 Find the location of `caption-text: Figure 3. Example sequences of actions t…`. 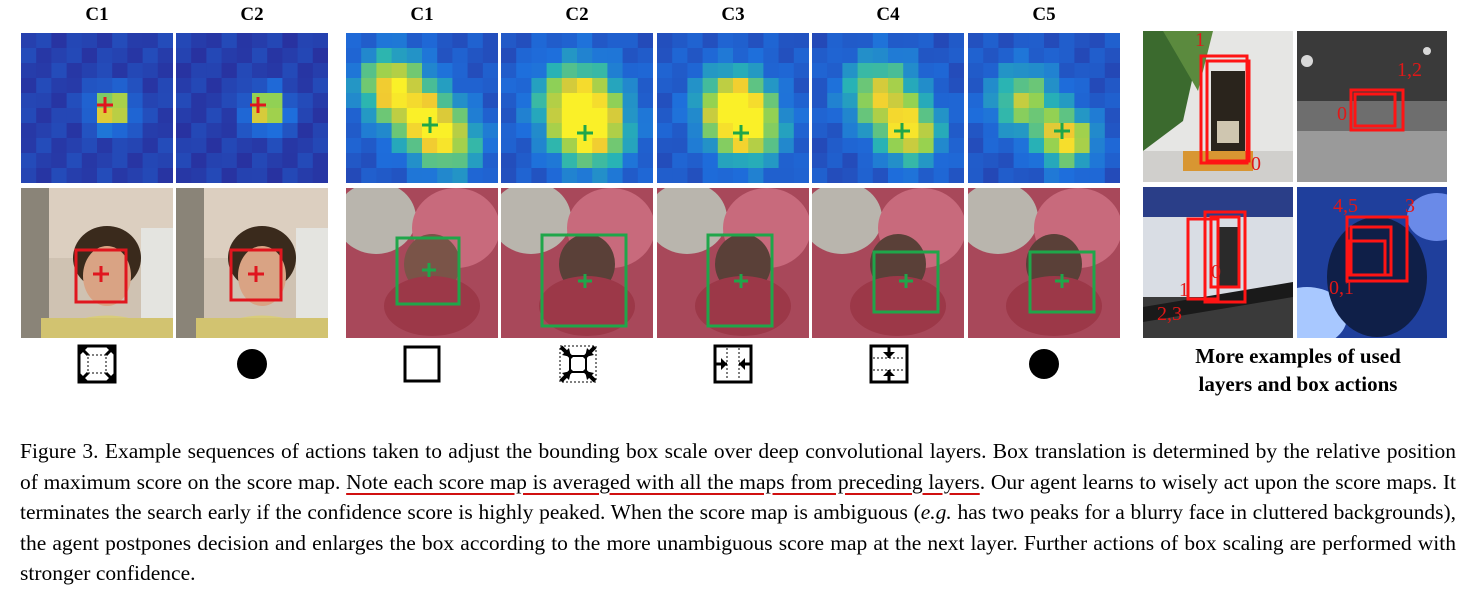

caption-text: Figure 3. Example sequences of actions t… is located at coordinates (738, 466).